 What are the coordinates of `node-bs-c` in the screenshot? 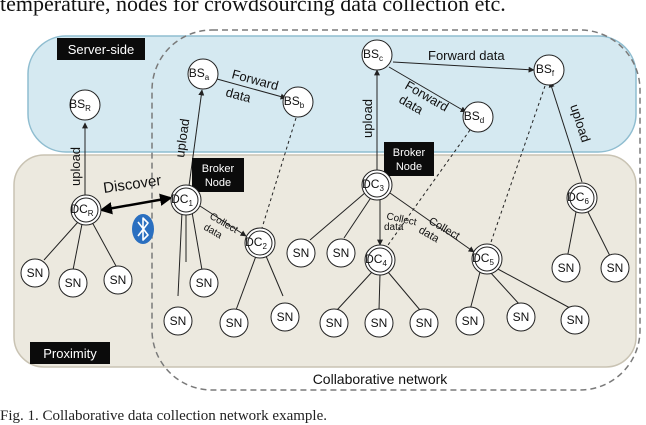 It's located at (377, 55).